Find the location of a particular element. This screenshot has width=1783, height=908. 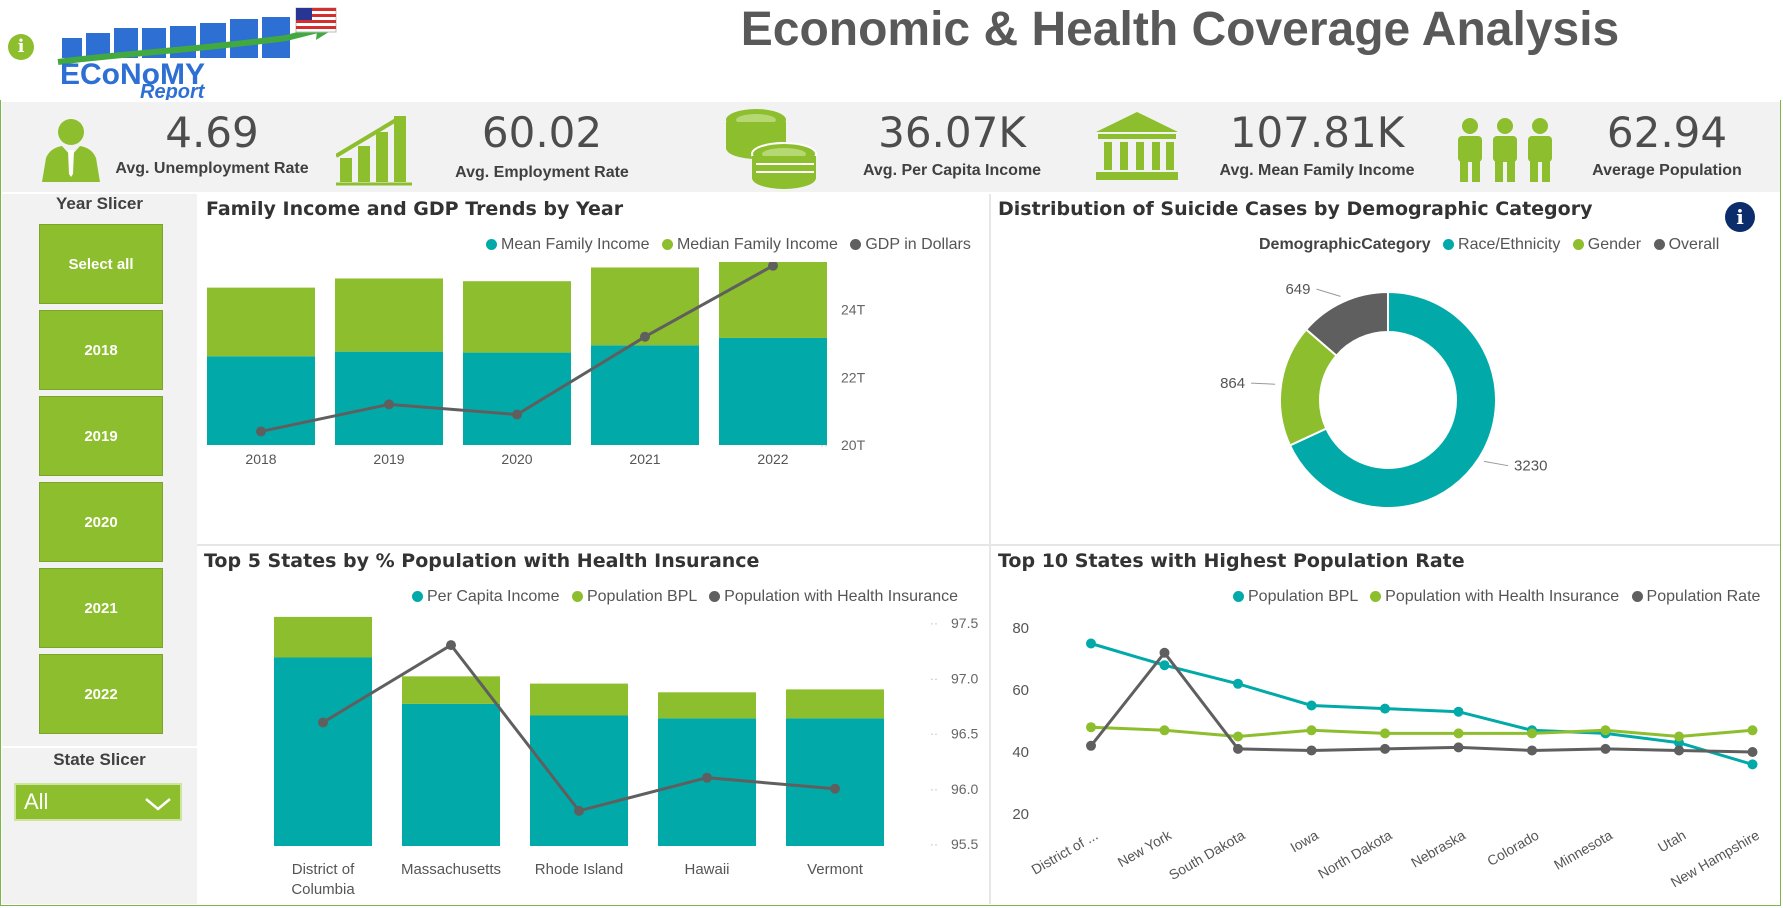

logo-bar-icon is located at coordinates (72, 48).